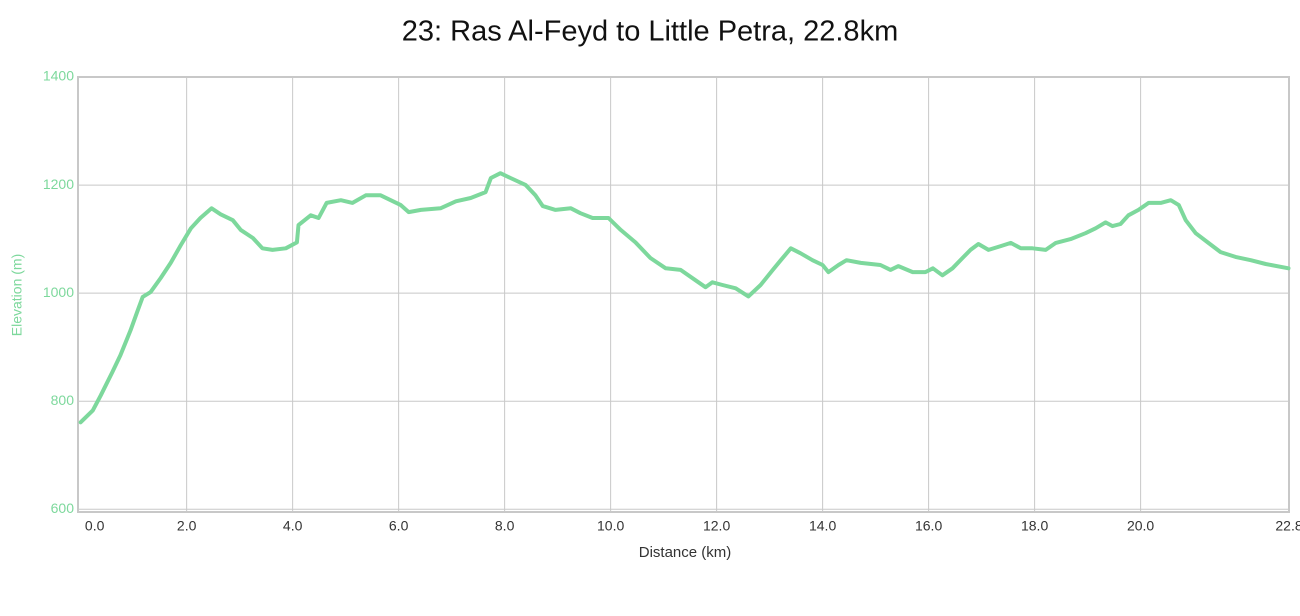 Image resolution: width=1300 pixels, height=616 pixels. What do you see at coordinates (58, 292) in the screenshot?
I see `y-tick-label: 1000` at bounding box center [58, 292].